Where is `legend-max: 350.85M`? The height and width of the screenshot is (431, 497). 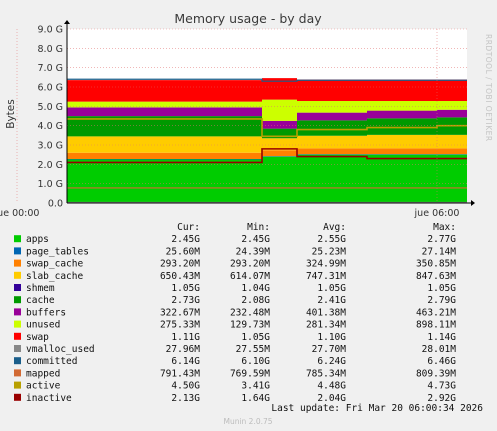
legend-max: 350.85M is located at coordinates (436, 264).